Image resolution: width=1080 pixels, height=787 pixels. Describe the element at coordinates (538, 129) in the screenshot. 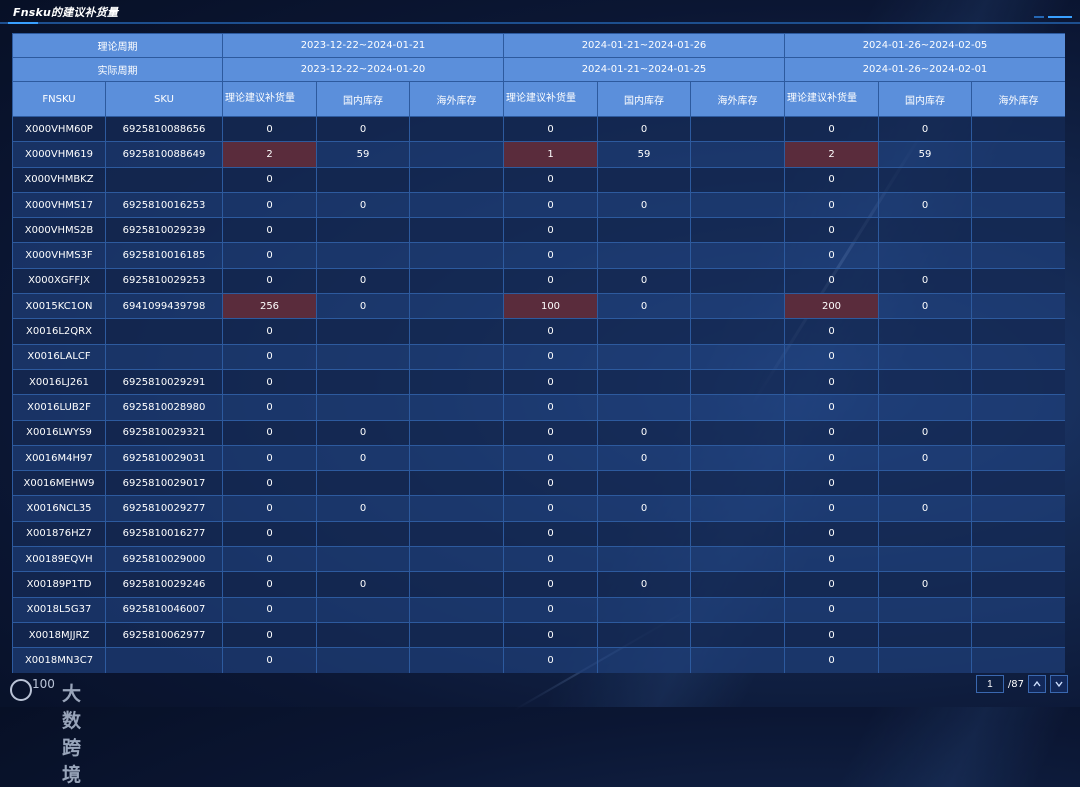

I see `table-row: X000VHM60P 6925810088656 0 0 0 0 0 0` at that location.